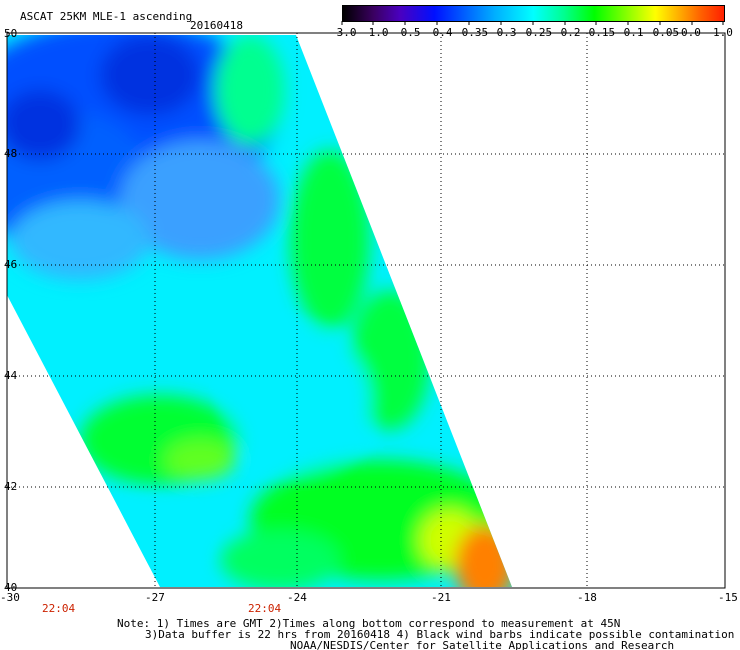  I want to click on lon-label: -18, so click(587, 597).